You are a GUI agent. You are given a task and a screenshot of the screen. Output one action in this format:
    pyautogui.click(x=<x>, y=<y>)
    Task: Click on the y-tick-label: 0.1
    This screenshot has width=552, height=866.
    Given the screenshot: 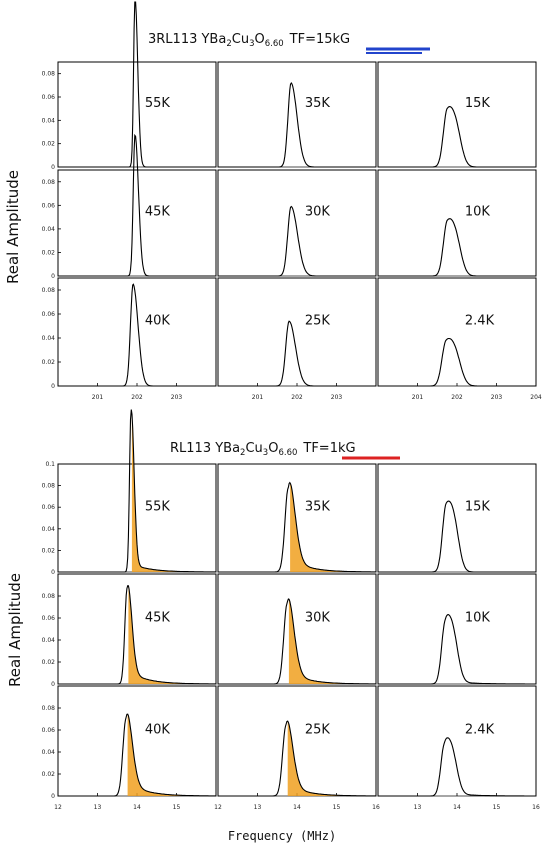 What is the action you would take?
    pyautogui.click(x=50, y=464)
    